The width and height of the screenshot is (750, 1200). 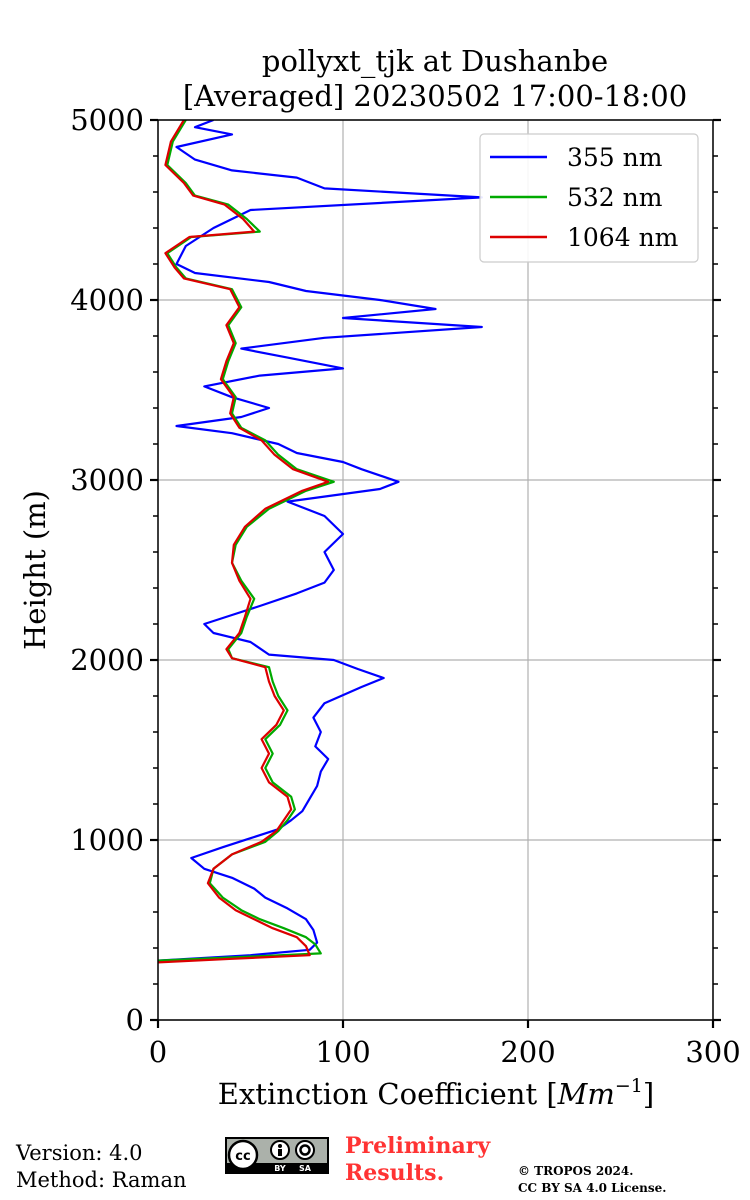 What do you see at coordinates (280, 1146) in the screenshot?
I see `by-icon-head` at bounding box center [280, 1146].